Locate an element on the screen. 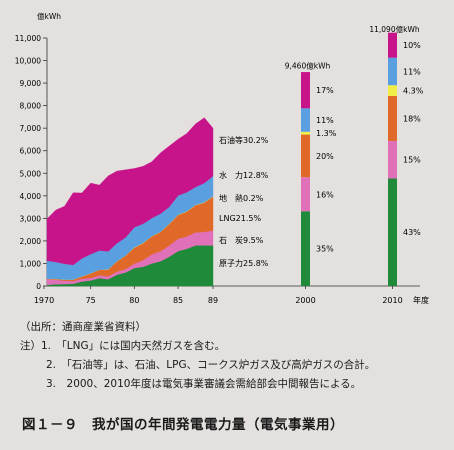 The height and width of the screenshot is (450, 454). pct-label-2000-2: 16% is located at coordinates (325, 194).